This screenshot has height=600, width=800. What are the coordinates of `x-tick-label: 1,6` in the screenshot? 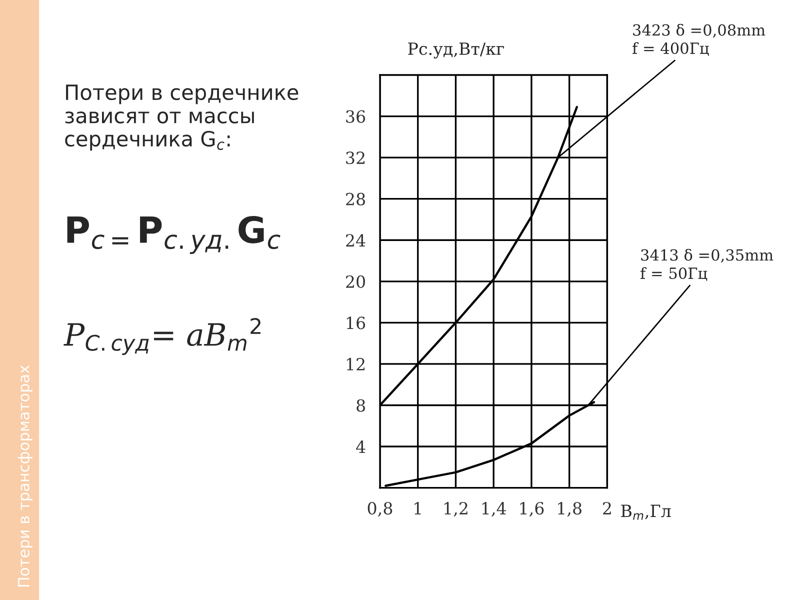 It's located at (532, 509).